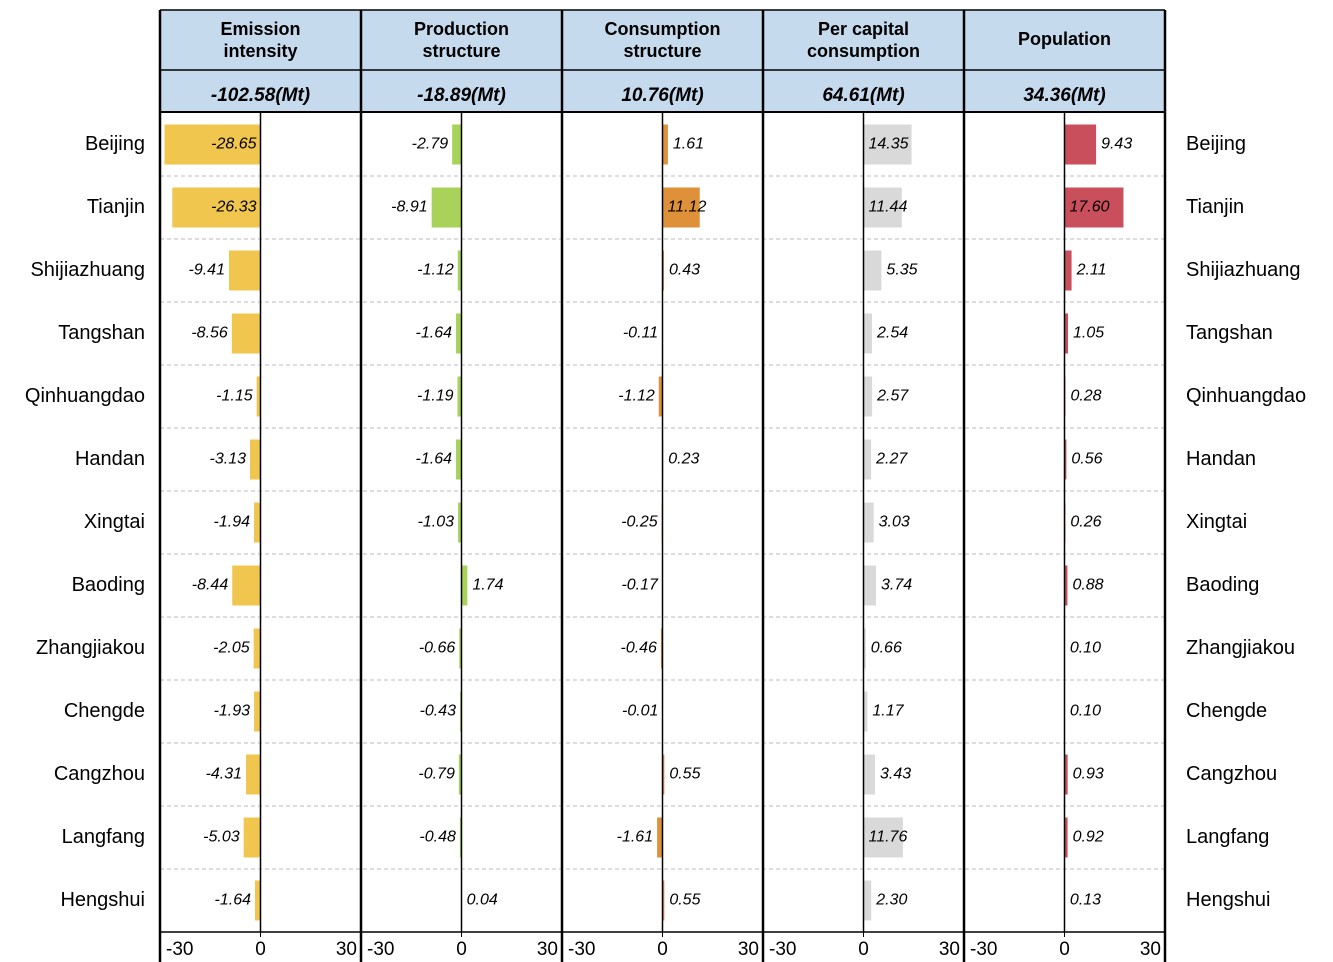  Describe the element at coordinates (1088, 774) in the screenshot. I see `value-label: 0.93` at that location.